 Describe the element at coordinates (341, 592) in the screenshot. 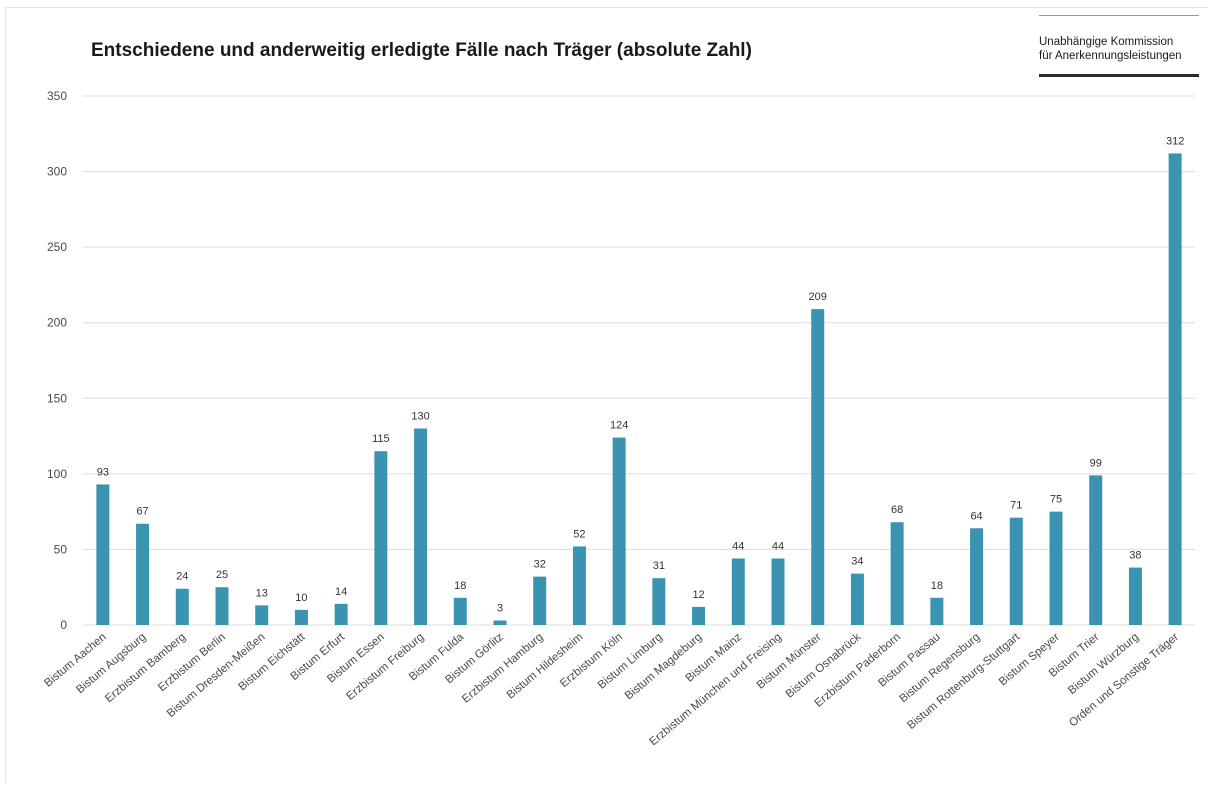

I see `data-label: 14` at that location.